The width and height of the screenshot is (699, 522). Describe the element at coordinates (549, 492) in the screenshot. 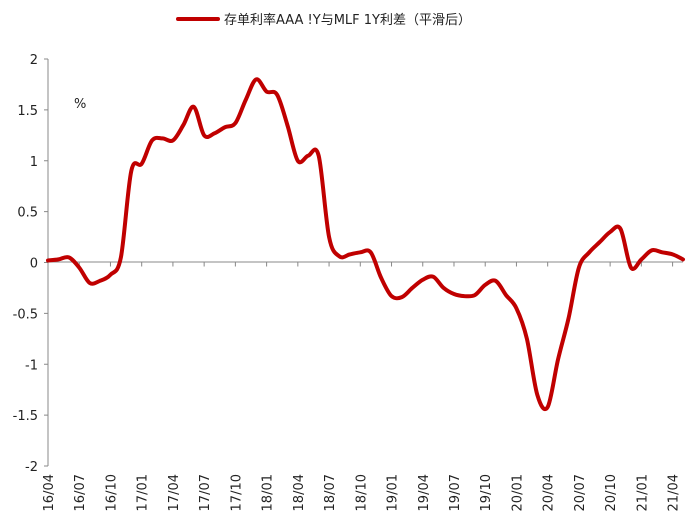

I see `x-tick-label: 20/04` at that location.